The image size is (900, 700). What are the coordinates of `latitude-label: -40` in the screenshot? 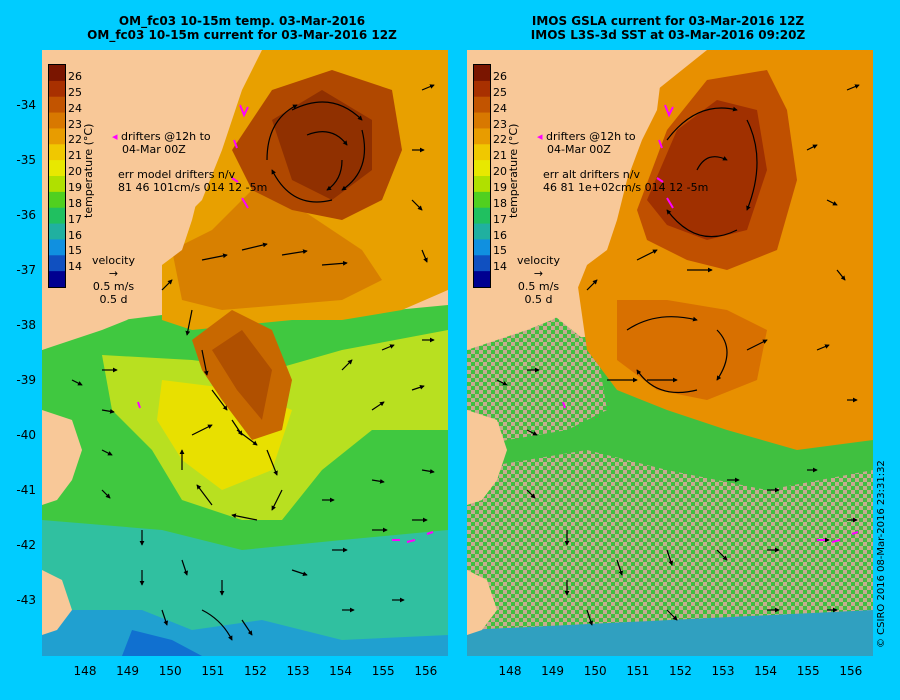 It's located at (26, 435).